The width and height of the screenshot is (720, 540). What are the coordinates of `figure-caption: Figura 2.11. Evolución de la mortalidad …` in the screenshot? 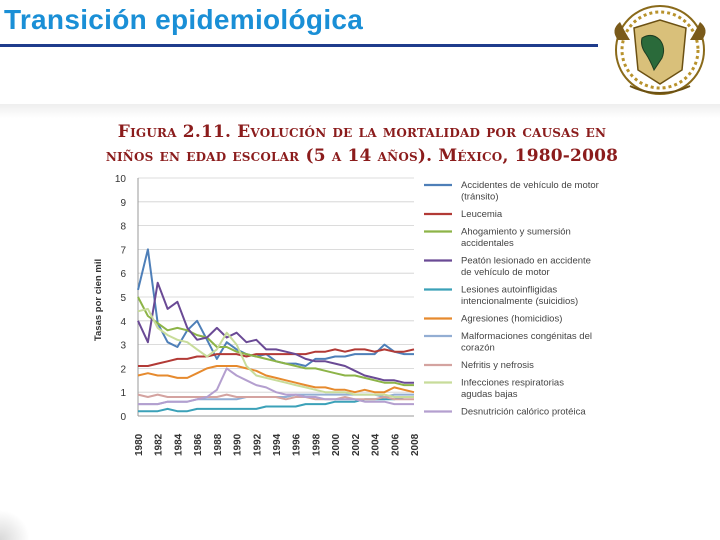 It's located at (362, 144).